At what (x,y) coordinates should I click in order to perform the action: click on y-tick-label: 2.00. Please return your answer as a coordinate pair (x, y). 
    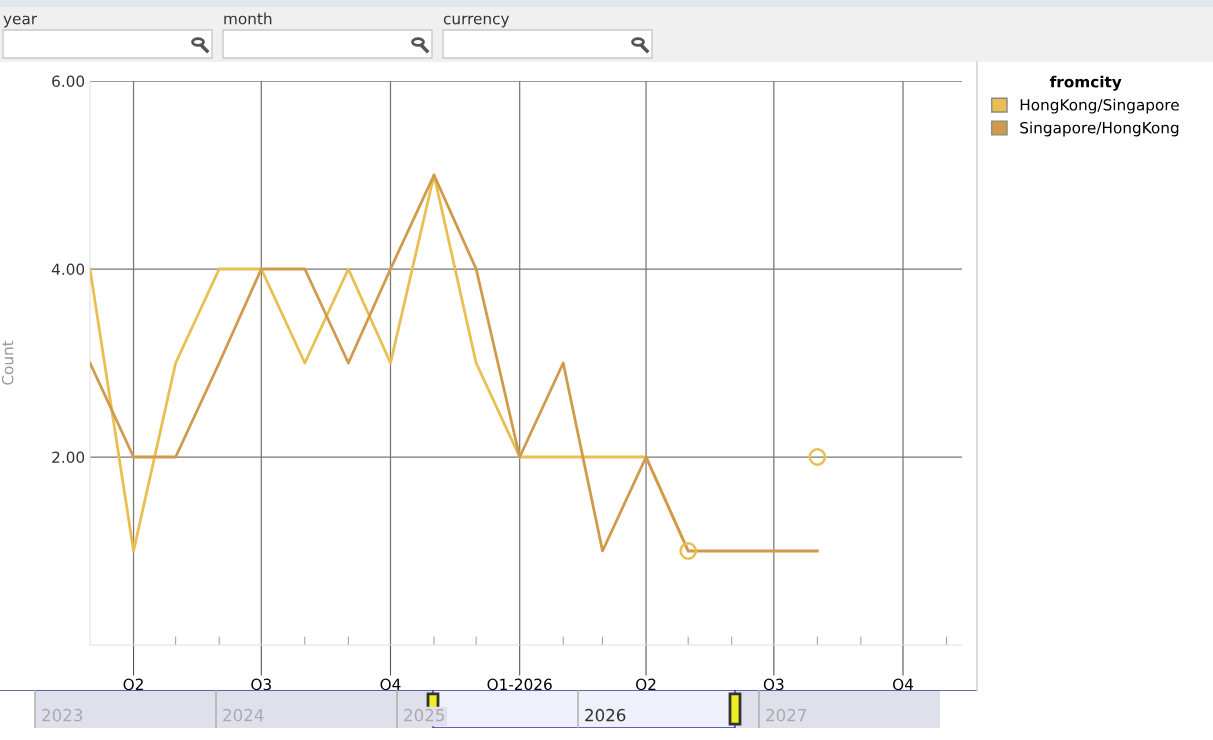
    Looking at the image, I should click on (68, 457).